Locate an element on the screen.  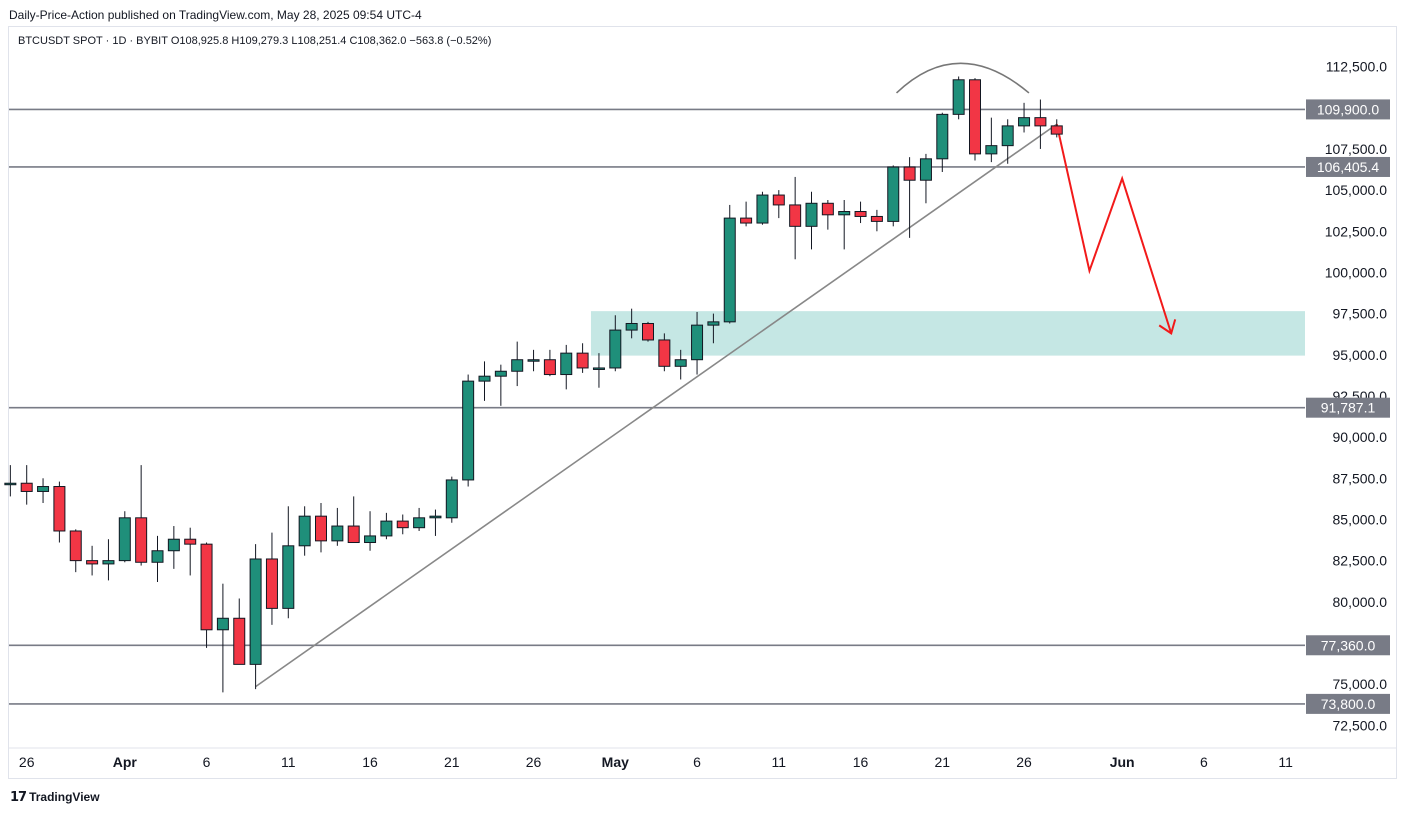
tradingview-footer: 𝟭𝟳 TradingView is located at coordinates (55, 797).